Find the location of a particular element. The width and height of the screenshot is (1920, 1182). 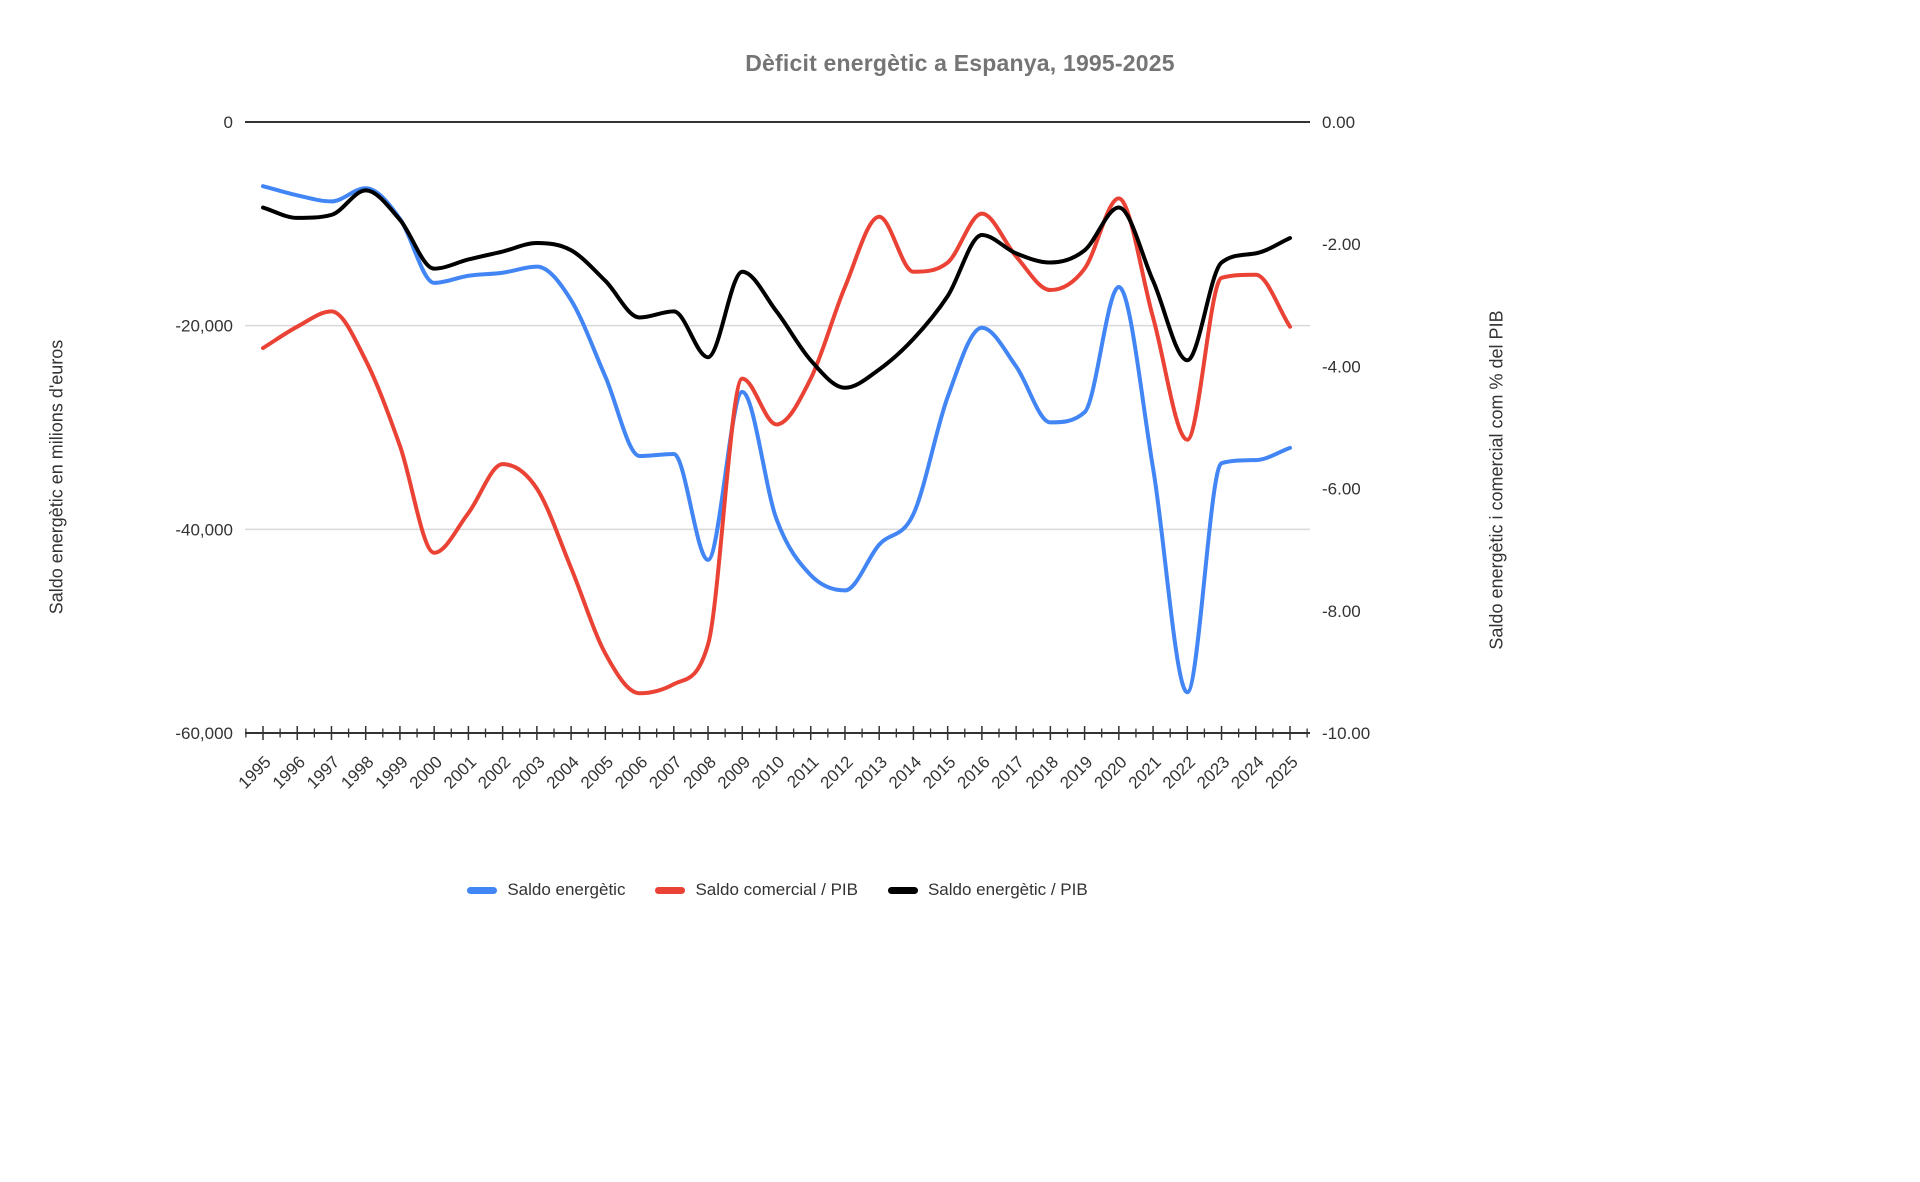

x-axis-year-label: 2021 is located at coordinates (1145, 772).